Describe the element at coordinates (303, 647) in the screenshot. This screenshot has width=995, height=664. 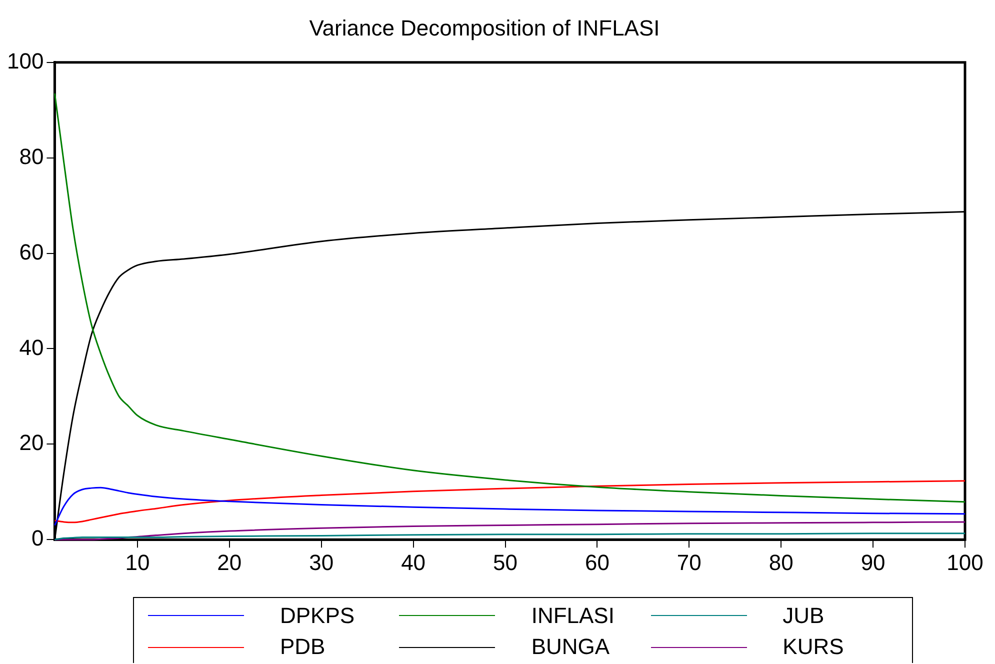
I see `legend-label: PDB` at that location.